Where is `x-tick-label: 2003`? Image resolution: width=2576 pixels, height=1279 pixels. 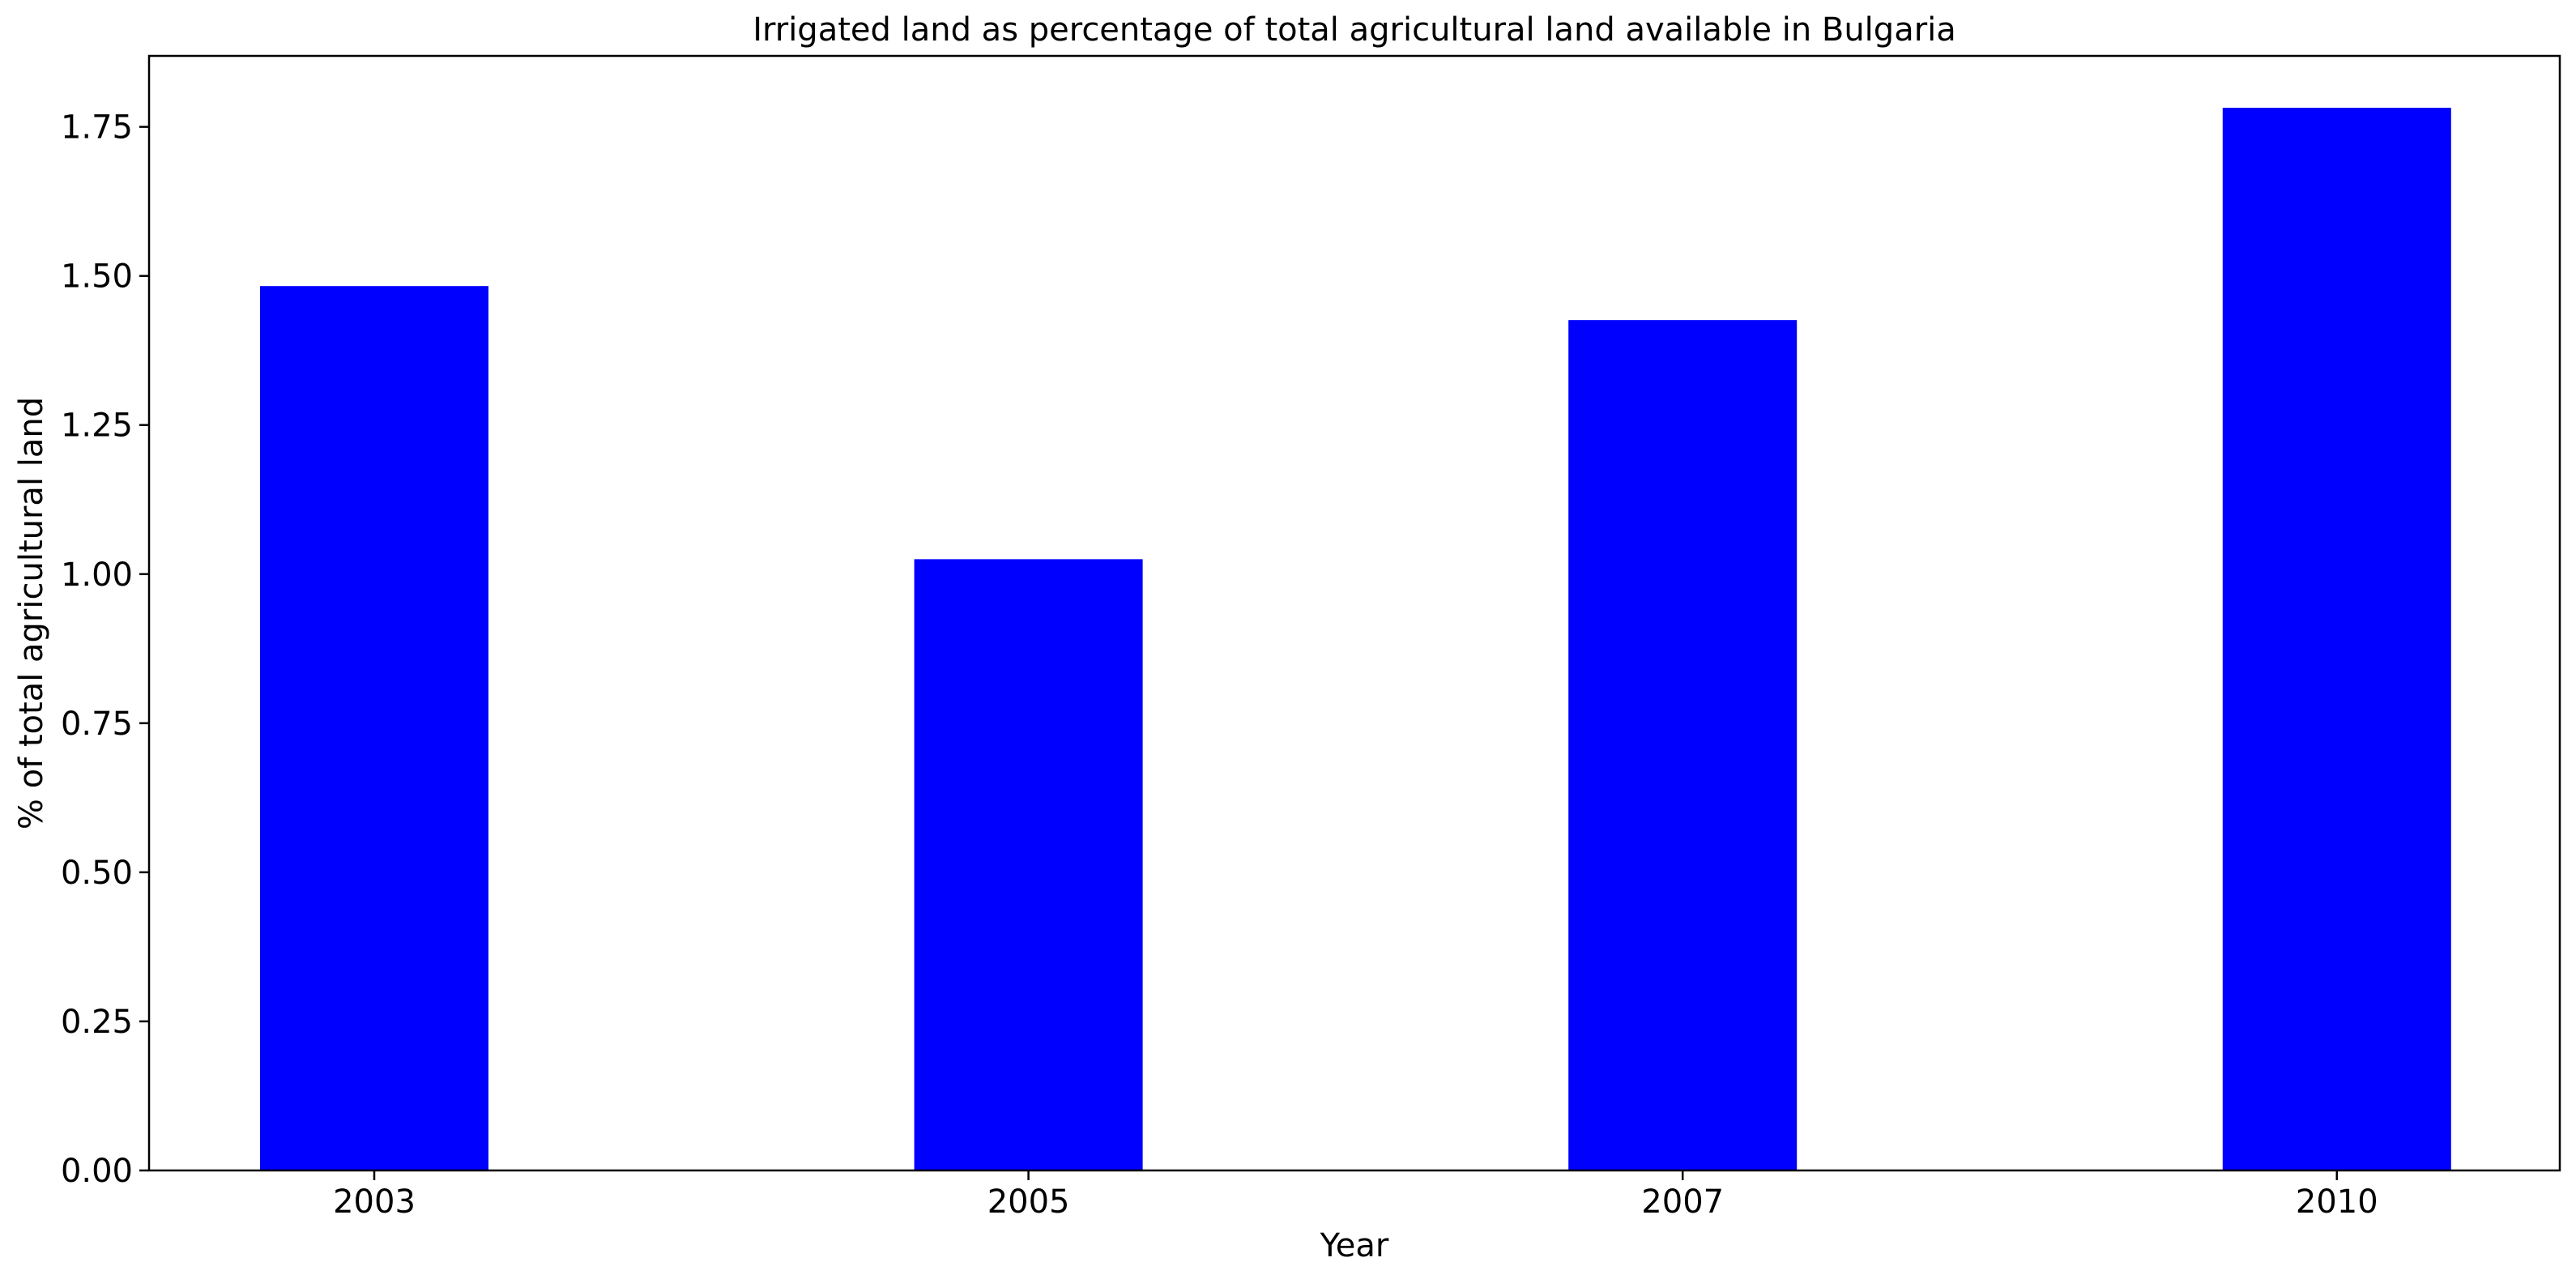 x-tick-label: 2003 is located at coordinates (375, 1202).